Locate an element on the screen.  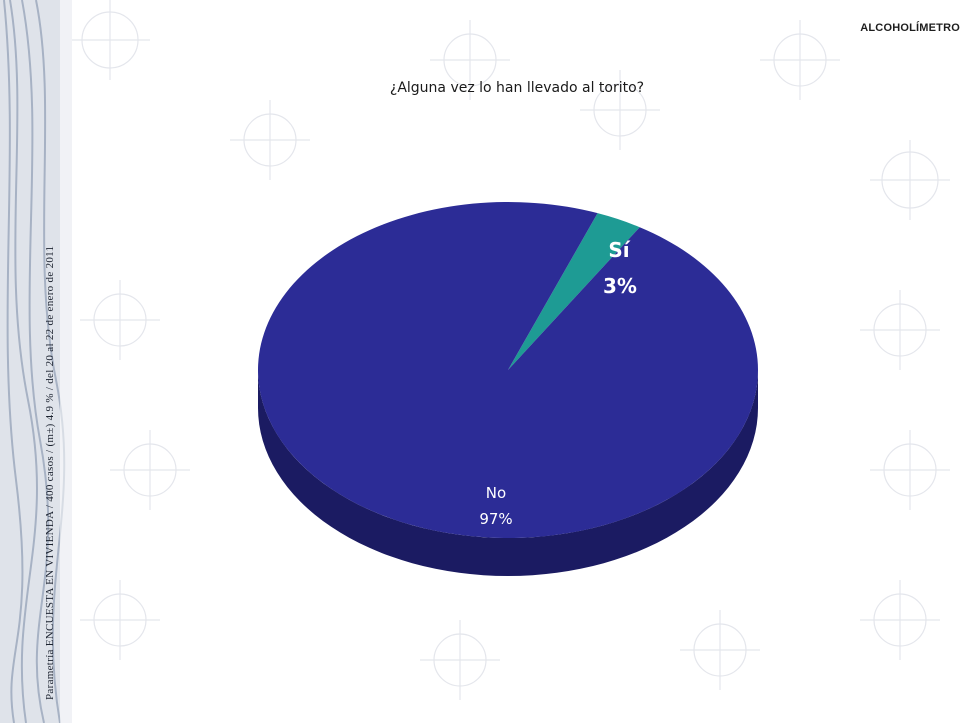
pie-3d-side is located at coordinates (508, 473).